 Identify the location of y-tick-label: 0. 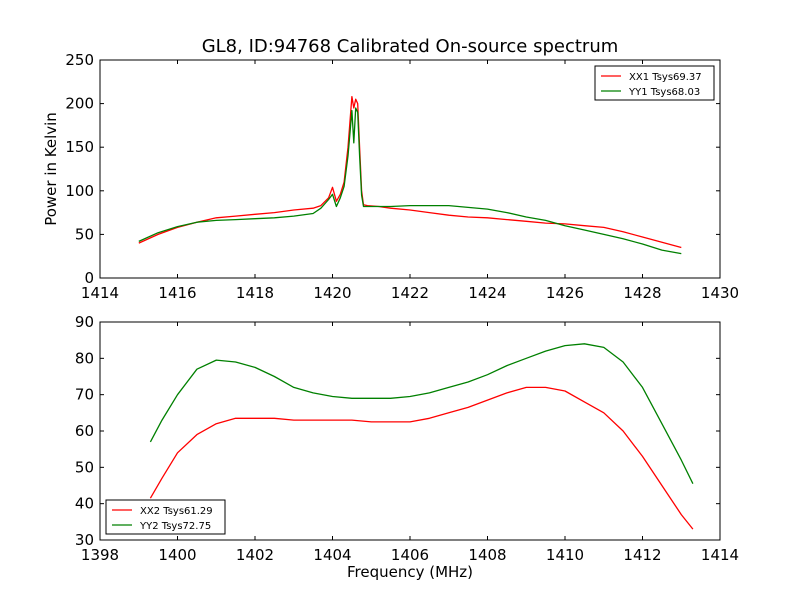
(89, 278).